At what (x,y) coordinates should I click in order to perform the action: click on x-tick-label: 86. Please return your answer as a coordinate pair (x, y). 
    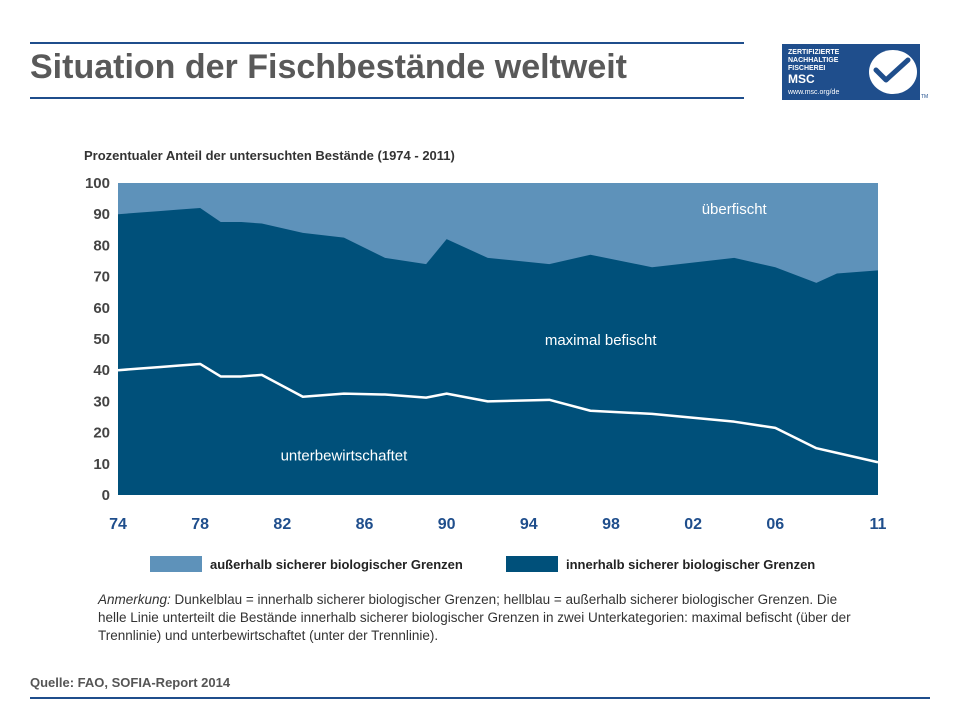
    Looking at the image, I should click on (365, 524).